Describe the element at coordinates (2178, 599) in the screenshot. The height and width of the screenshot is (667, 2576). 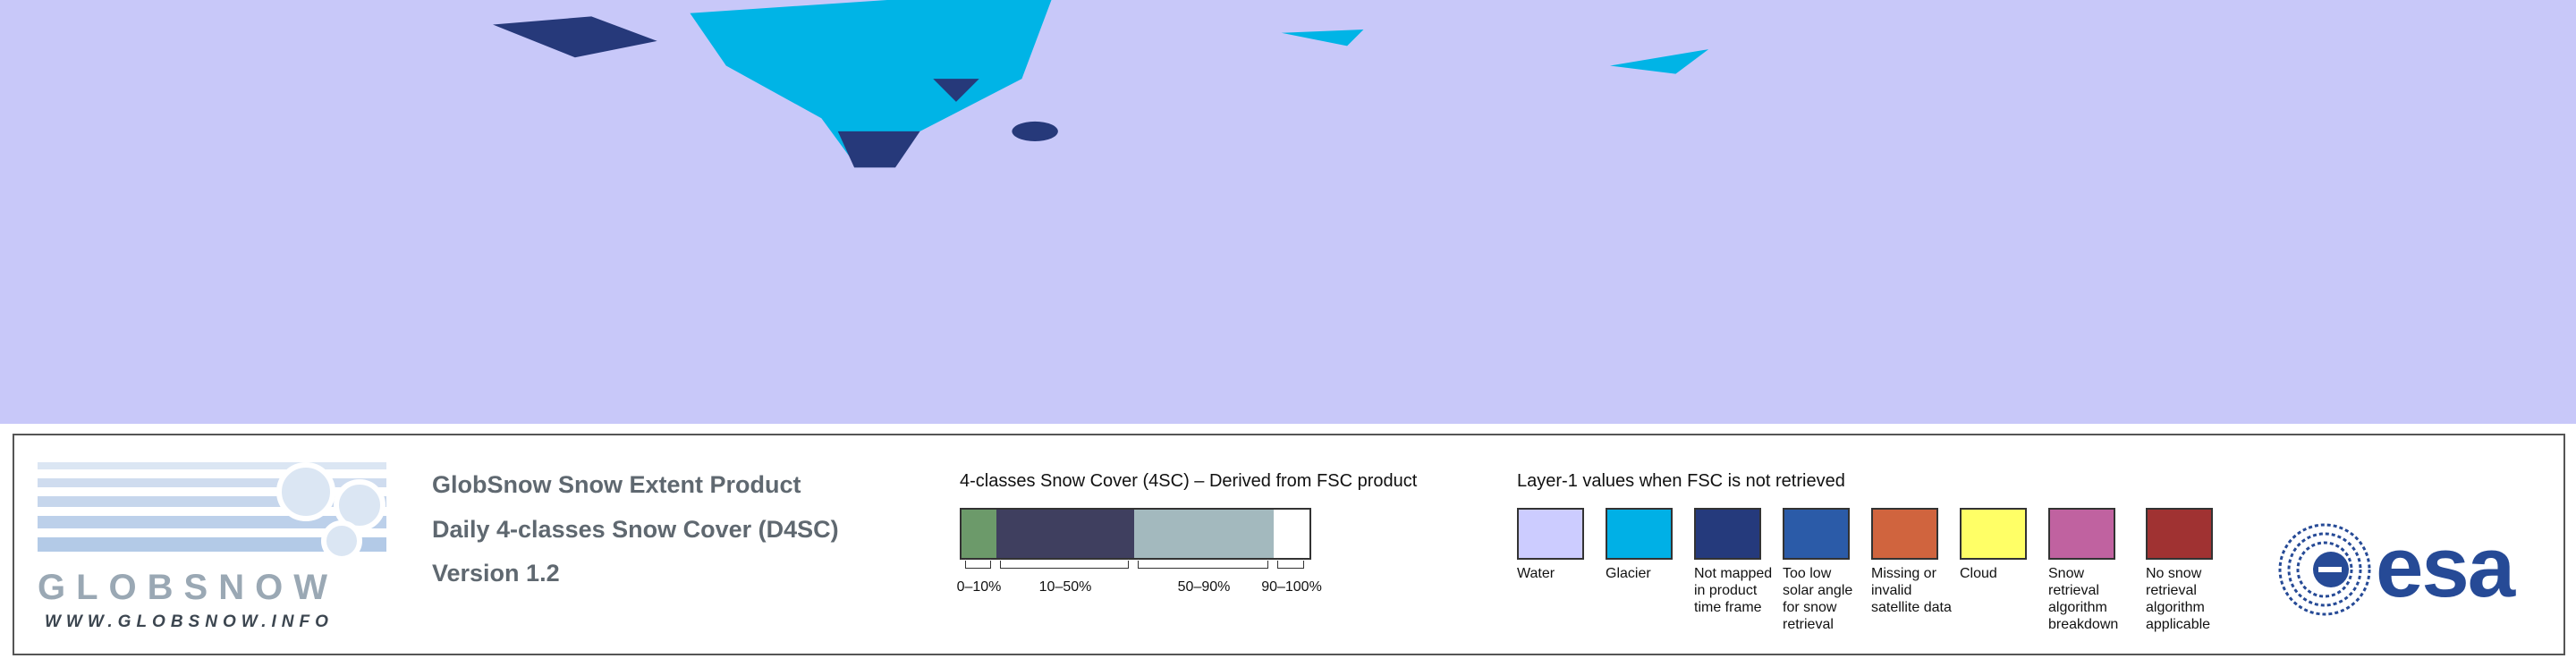
I see `layer1-label: No snow retrieval algorithm applicable` at that location.